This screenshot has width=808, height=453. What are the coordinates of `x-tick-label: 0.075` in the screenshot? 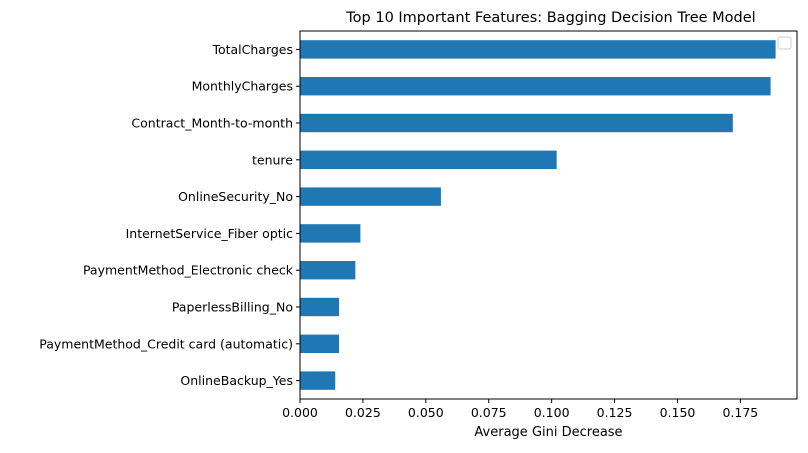 It's located at (489, 412).